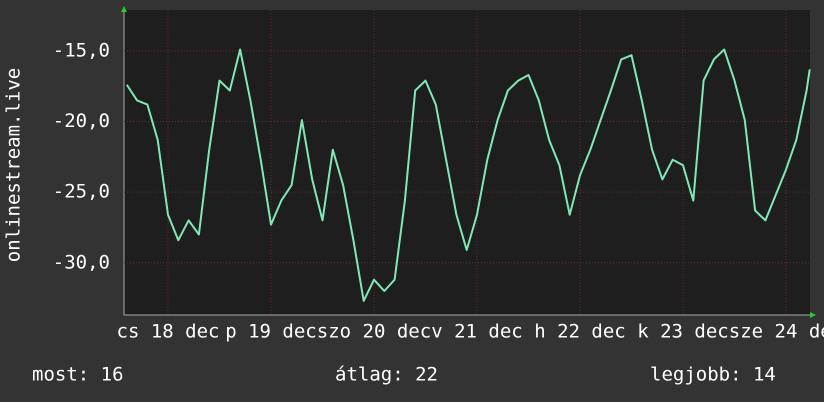  I want to click on footer-best: legjobb: 14, so click(713, 375).